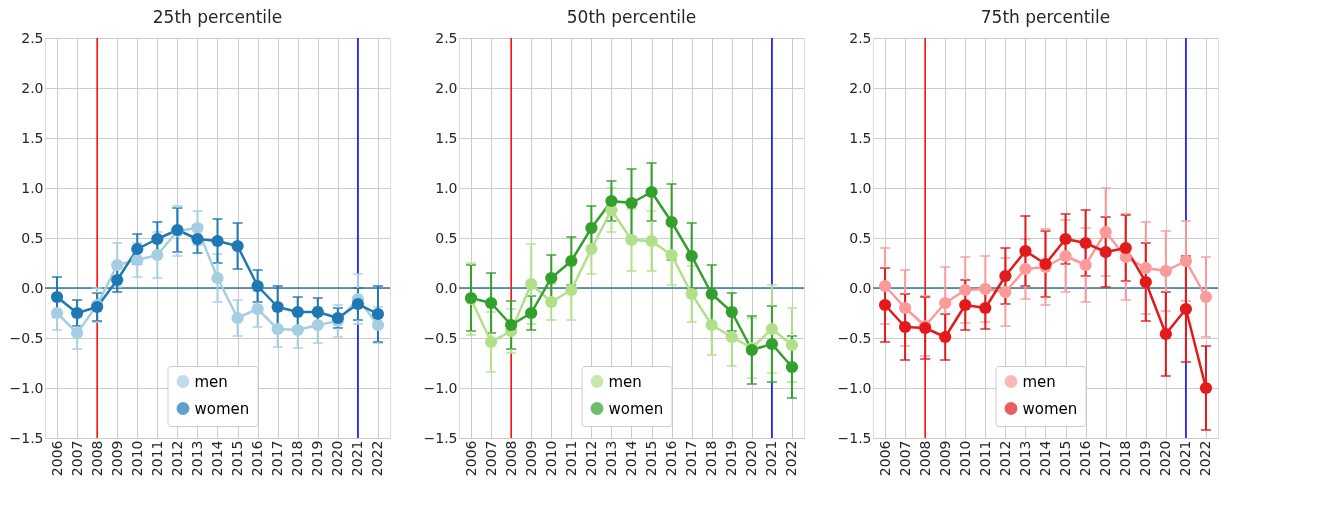 The height and width of the screenshot is (527, 1317). Describe the element at coordinates (631, 17) in the screenshot. I see `chart-title: 50th percentile` at that location.